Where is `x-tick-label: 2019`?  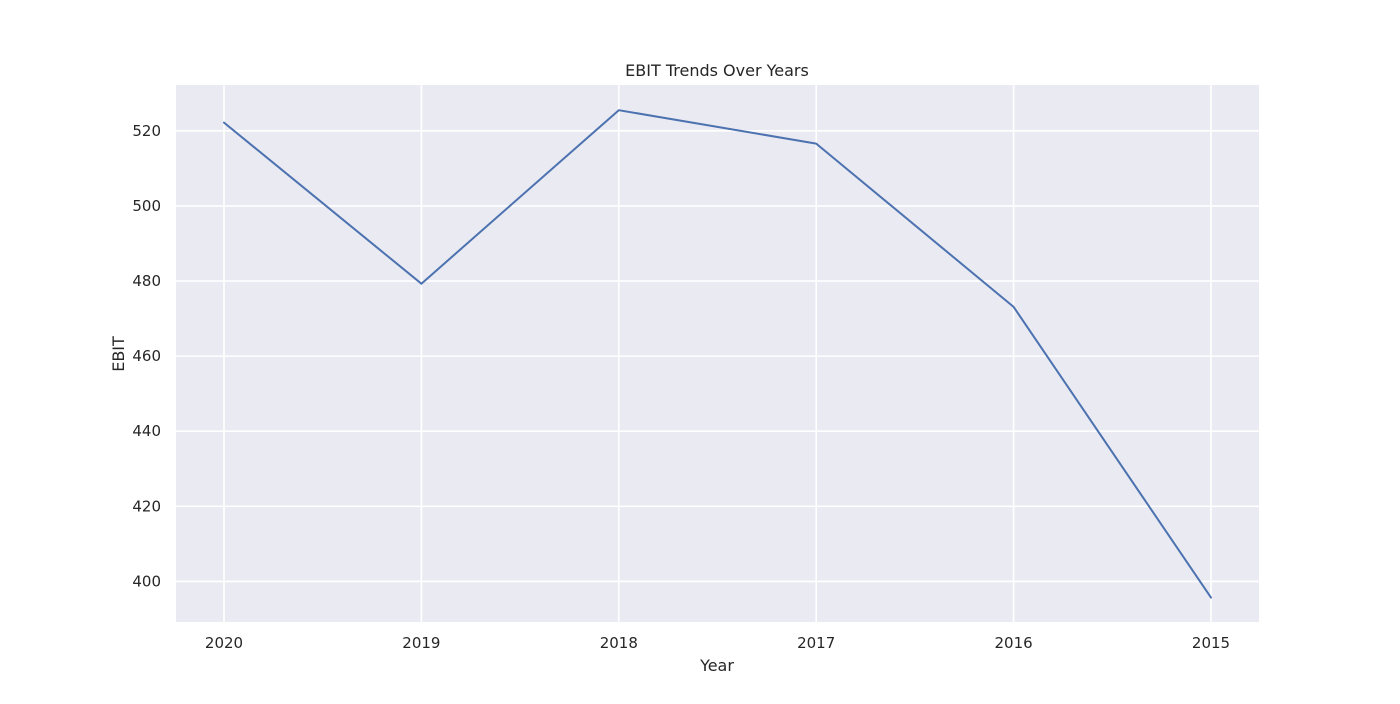 x-tick-label: 2019 is located at coordinates (421, 643).